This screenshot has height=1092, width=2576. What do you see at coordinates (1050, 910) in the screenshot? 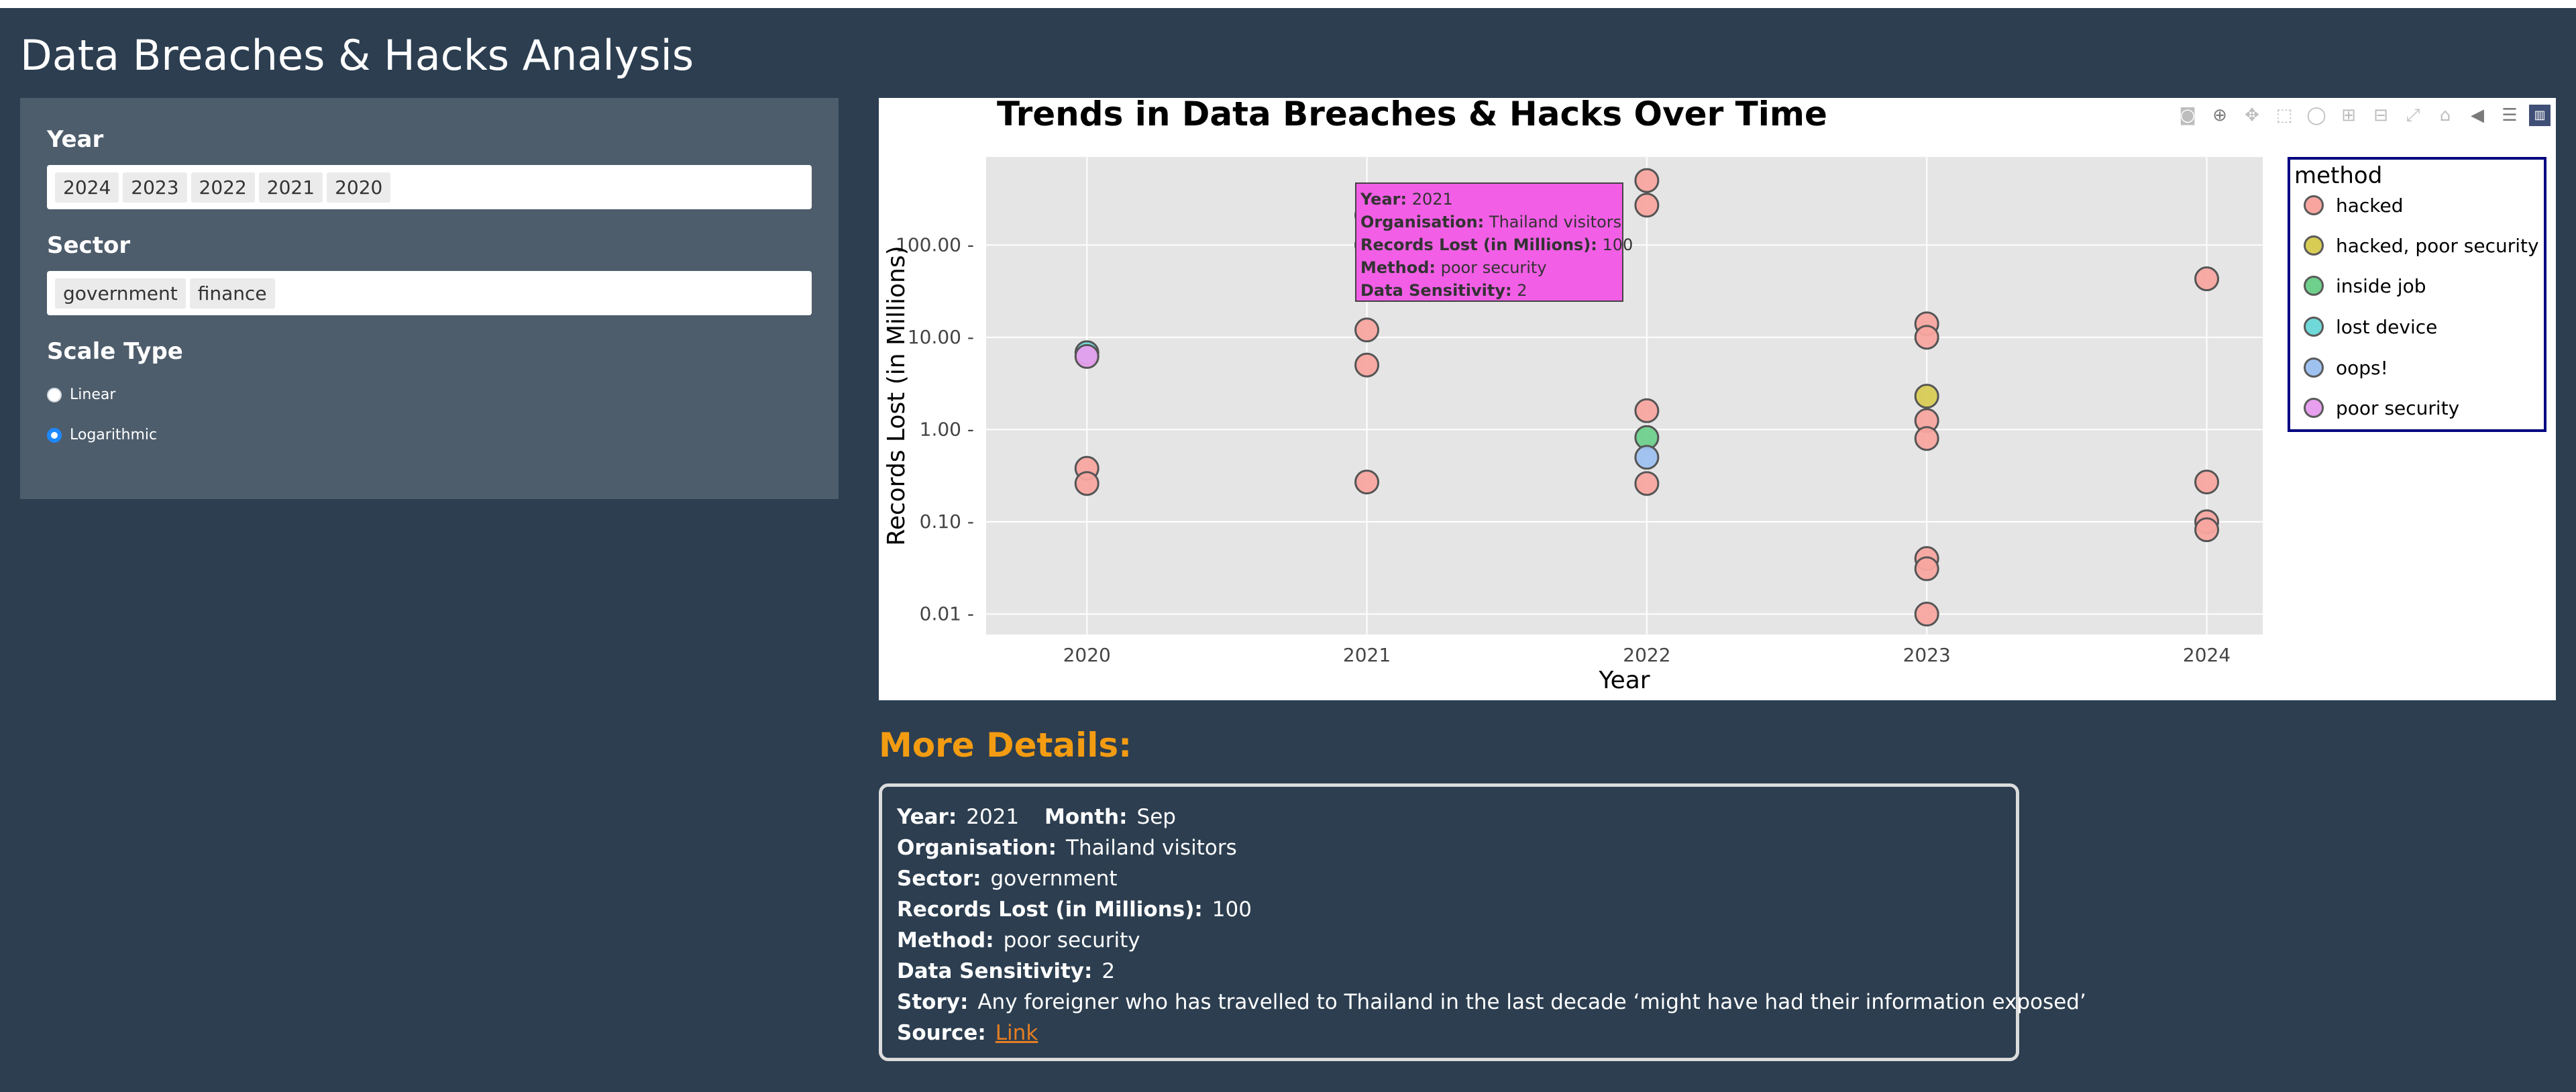
I see `detail-records-label: Records Lost (in Millions):` at bounding box center [1050, 910].